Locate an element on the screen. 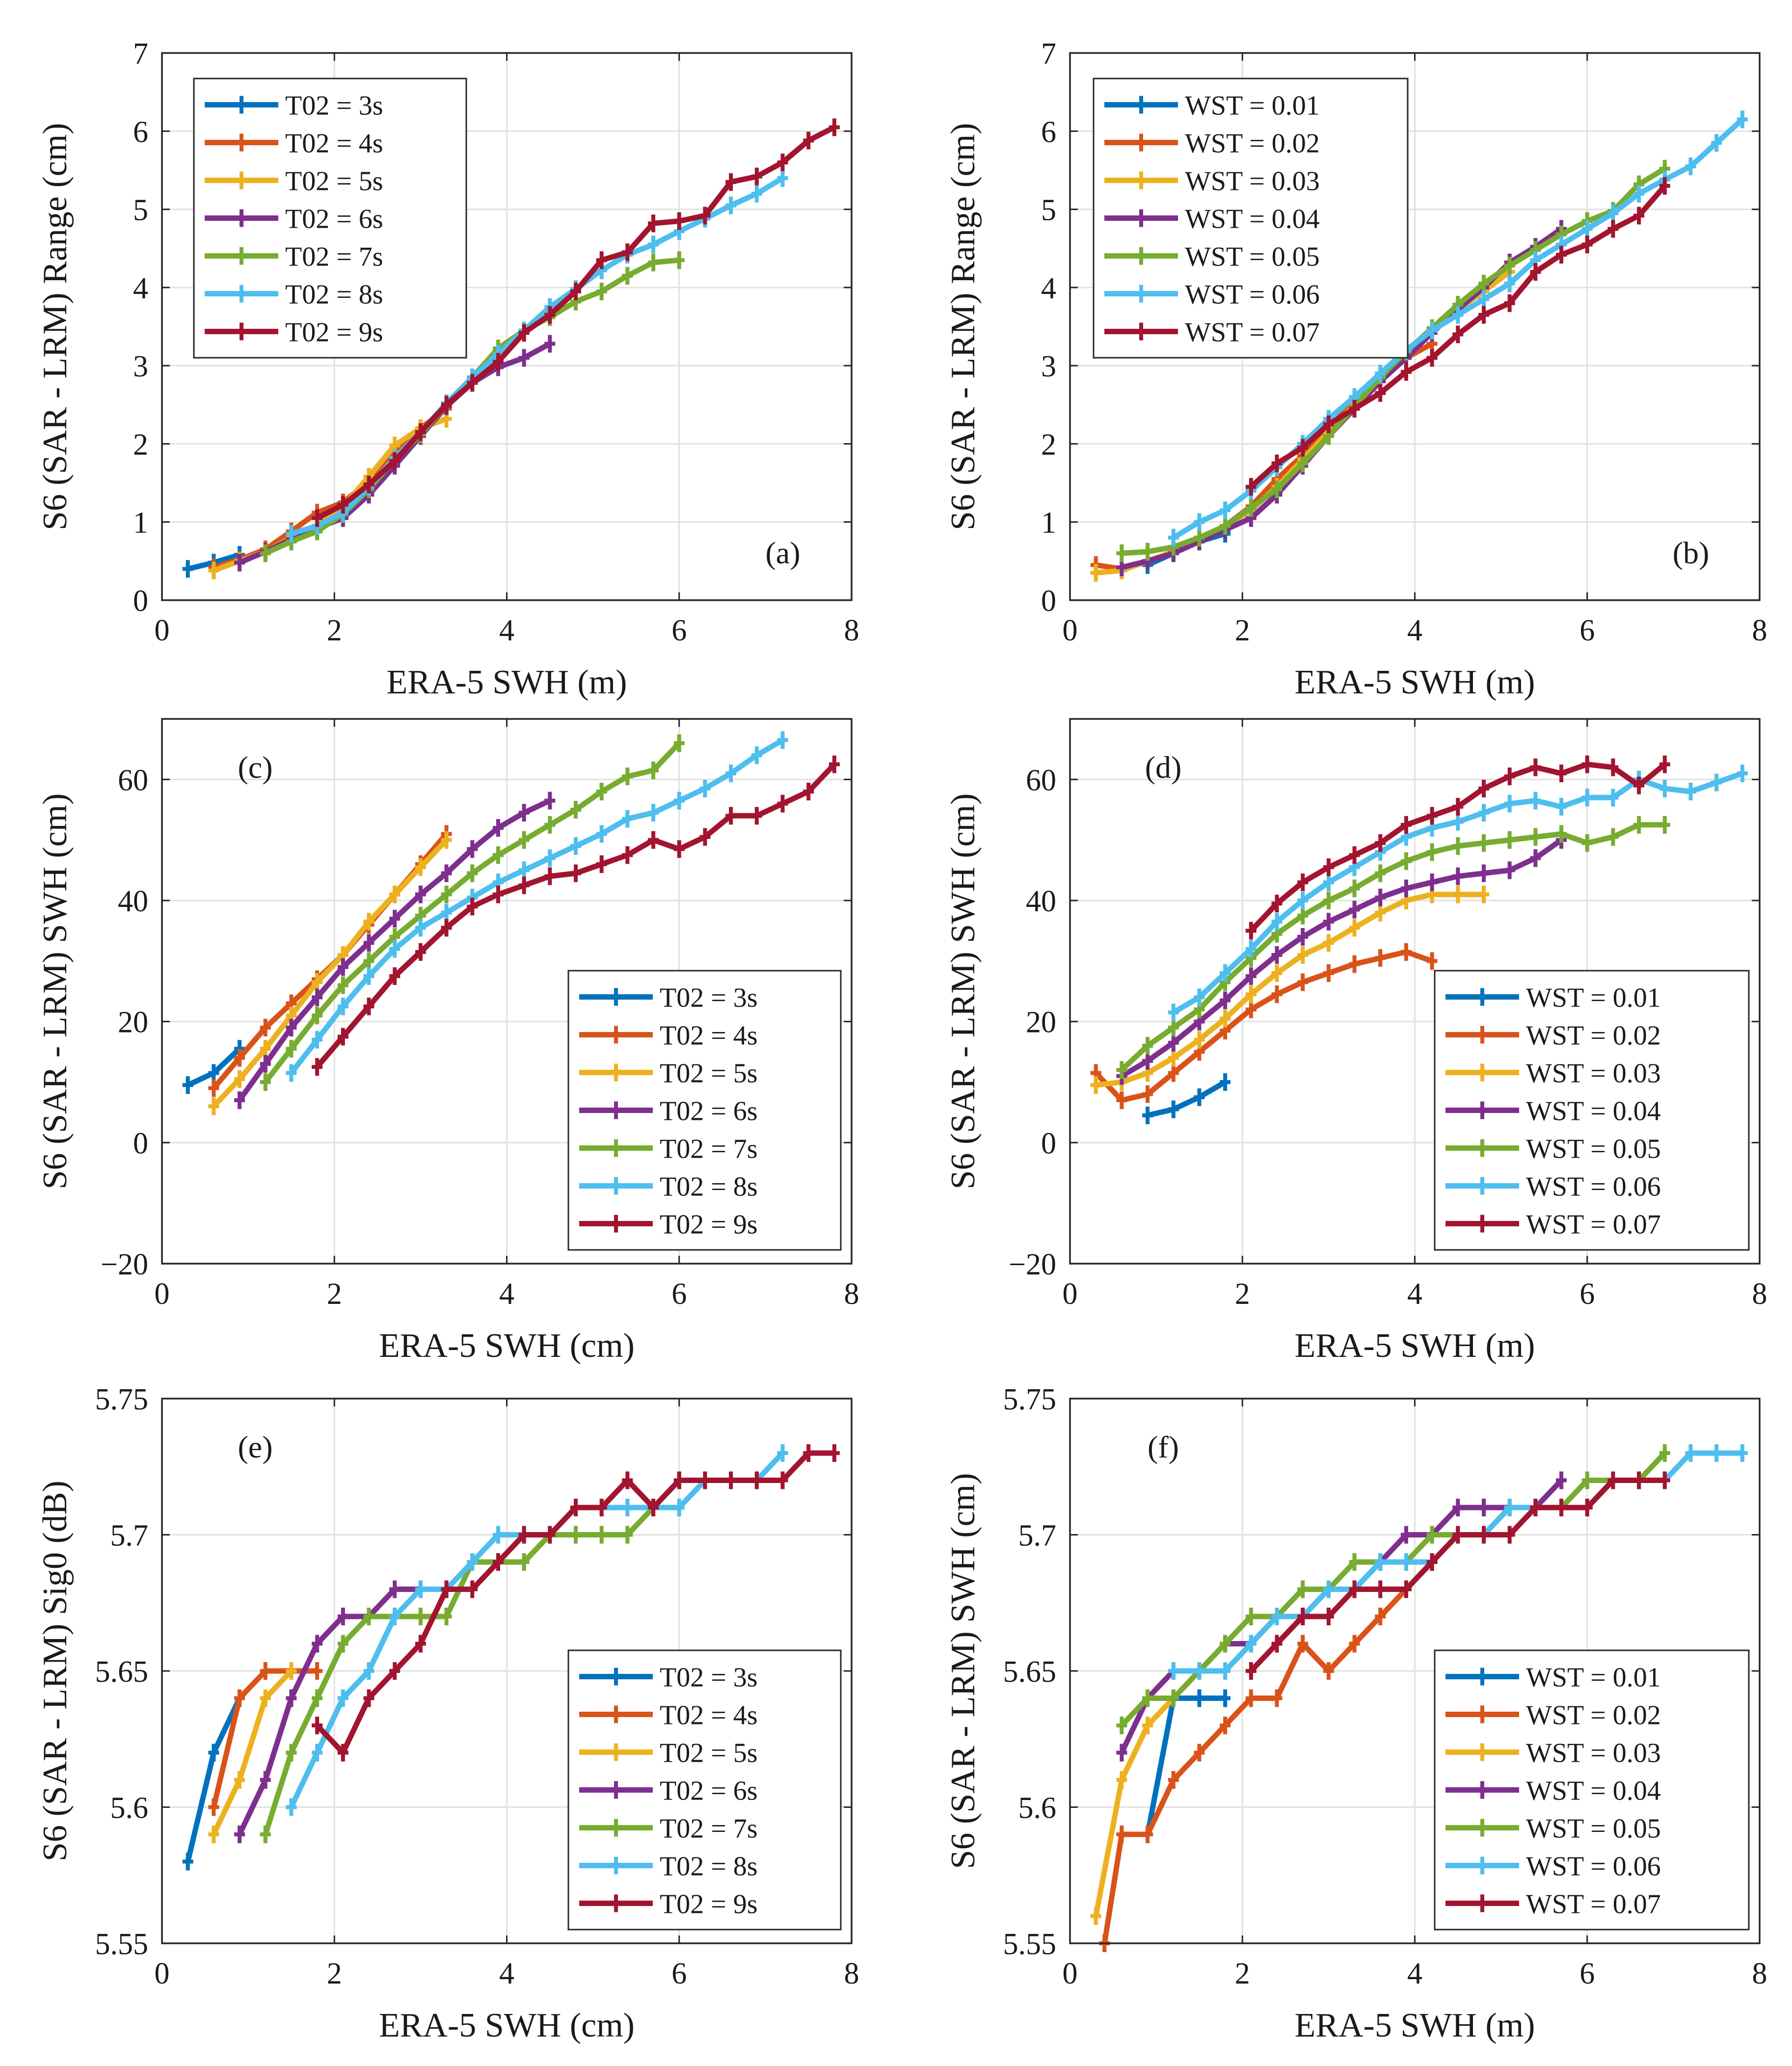 The width and height of the screenshot is (1792, 2066). y-tick-label: 3 is located at coordinates (140, 366).